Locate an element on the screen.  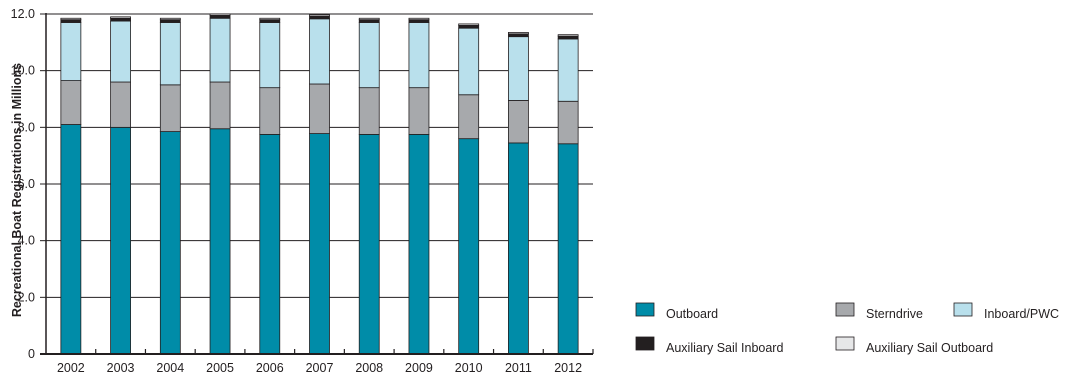
x-tick-label: 2009 is located at coordinates (419, 368).